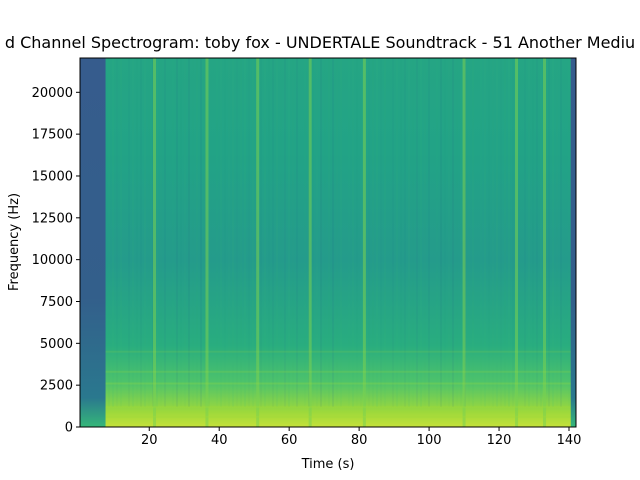 The height and width of the screenshot is (480, 640). I want to click on x-tick-label: 140, so click(569, 440).